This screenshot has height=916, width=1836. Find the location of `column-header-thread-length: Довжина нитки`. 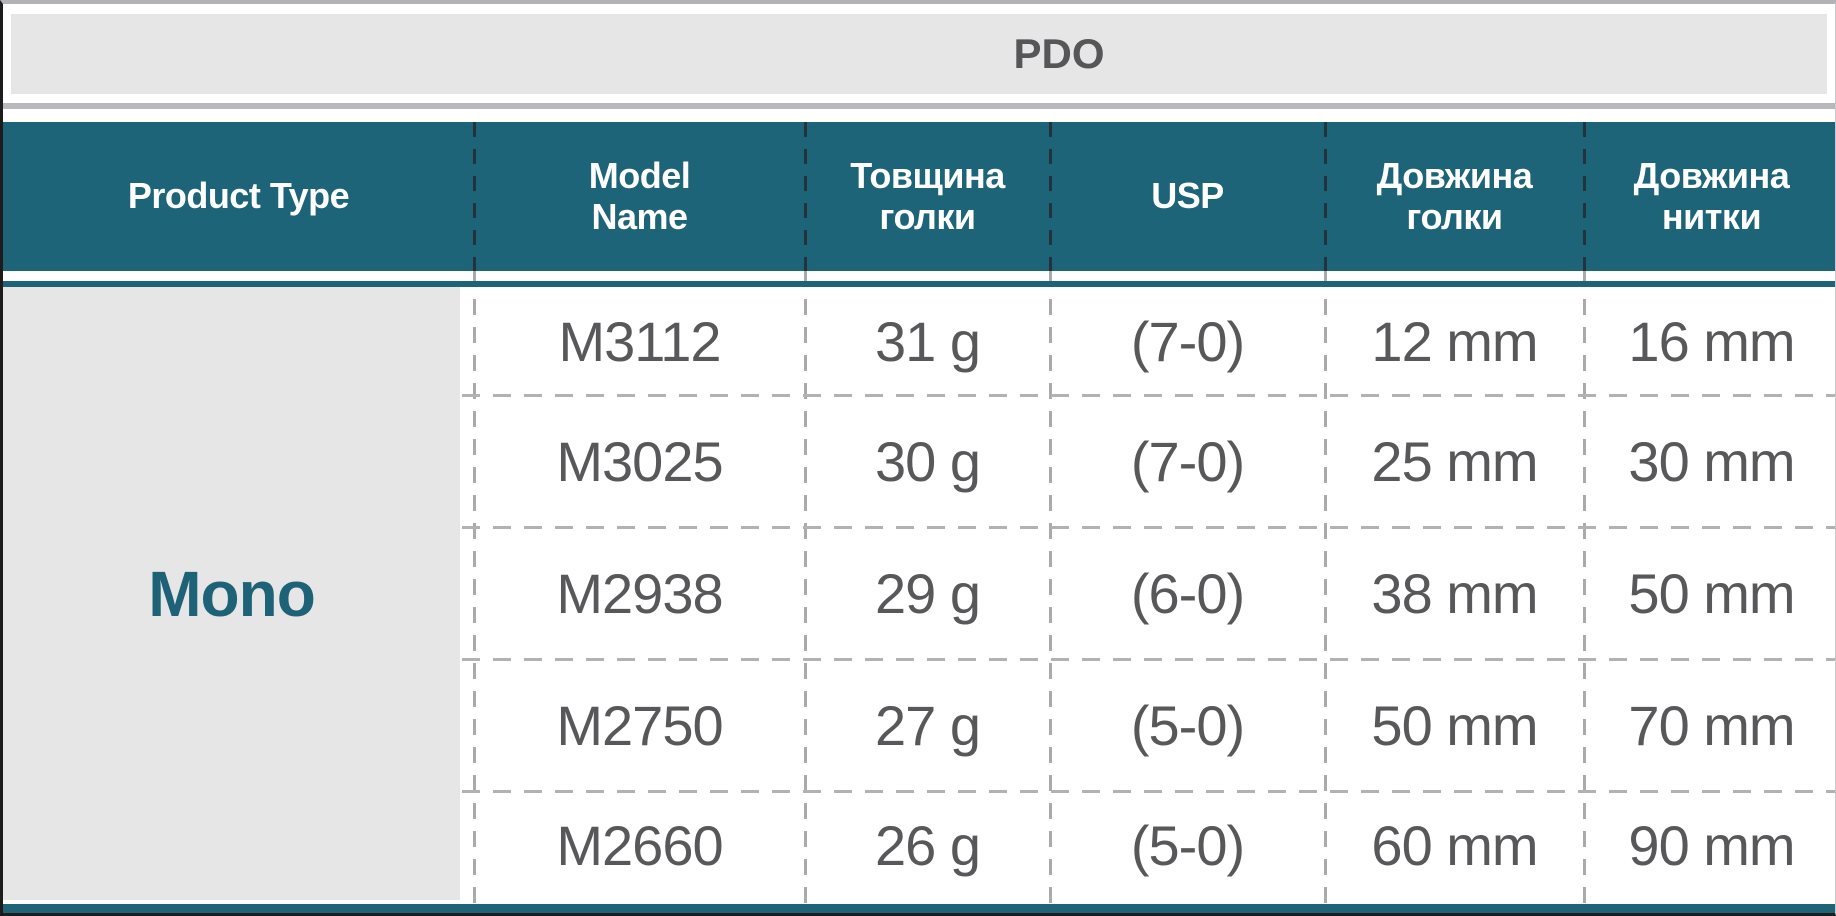

column-header-thread-length: Довжина нитки is located at coordinates (1711, 195).